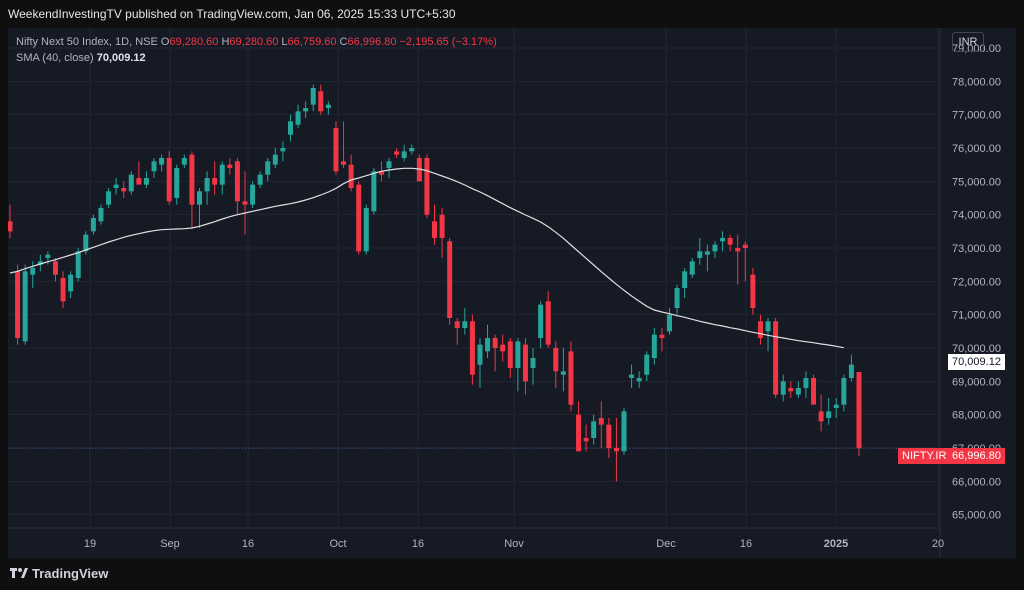 This screenshot has height=590, width=1024. I want to click on y-tick-label: 79,000.00, so click(976, 49).